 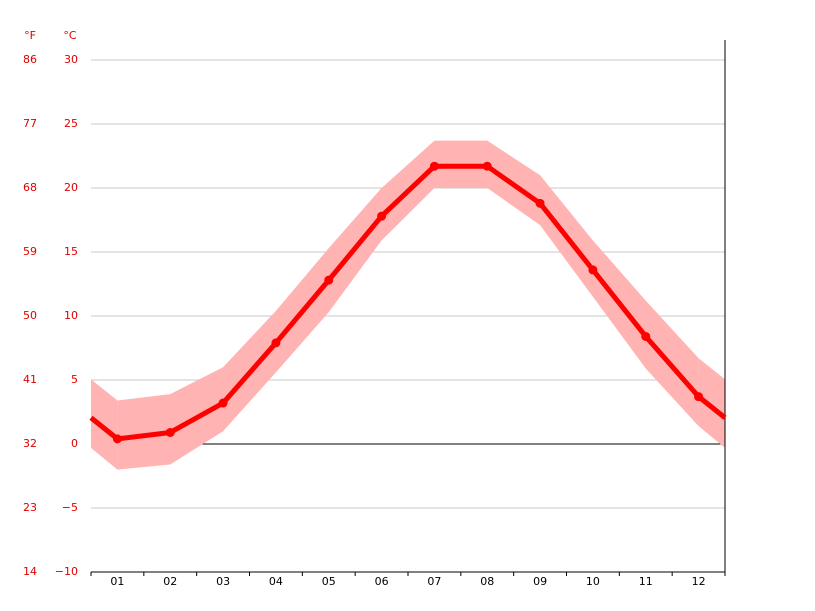 What do you see at coordinates (30, 315) in the screenshot?
I see `y2-tick-label: 50` at bounding box center [30, 315].